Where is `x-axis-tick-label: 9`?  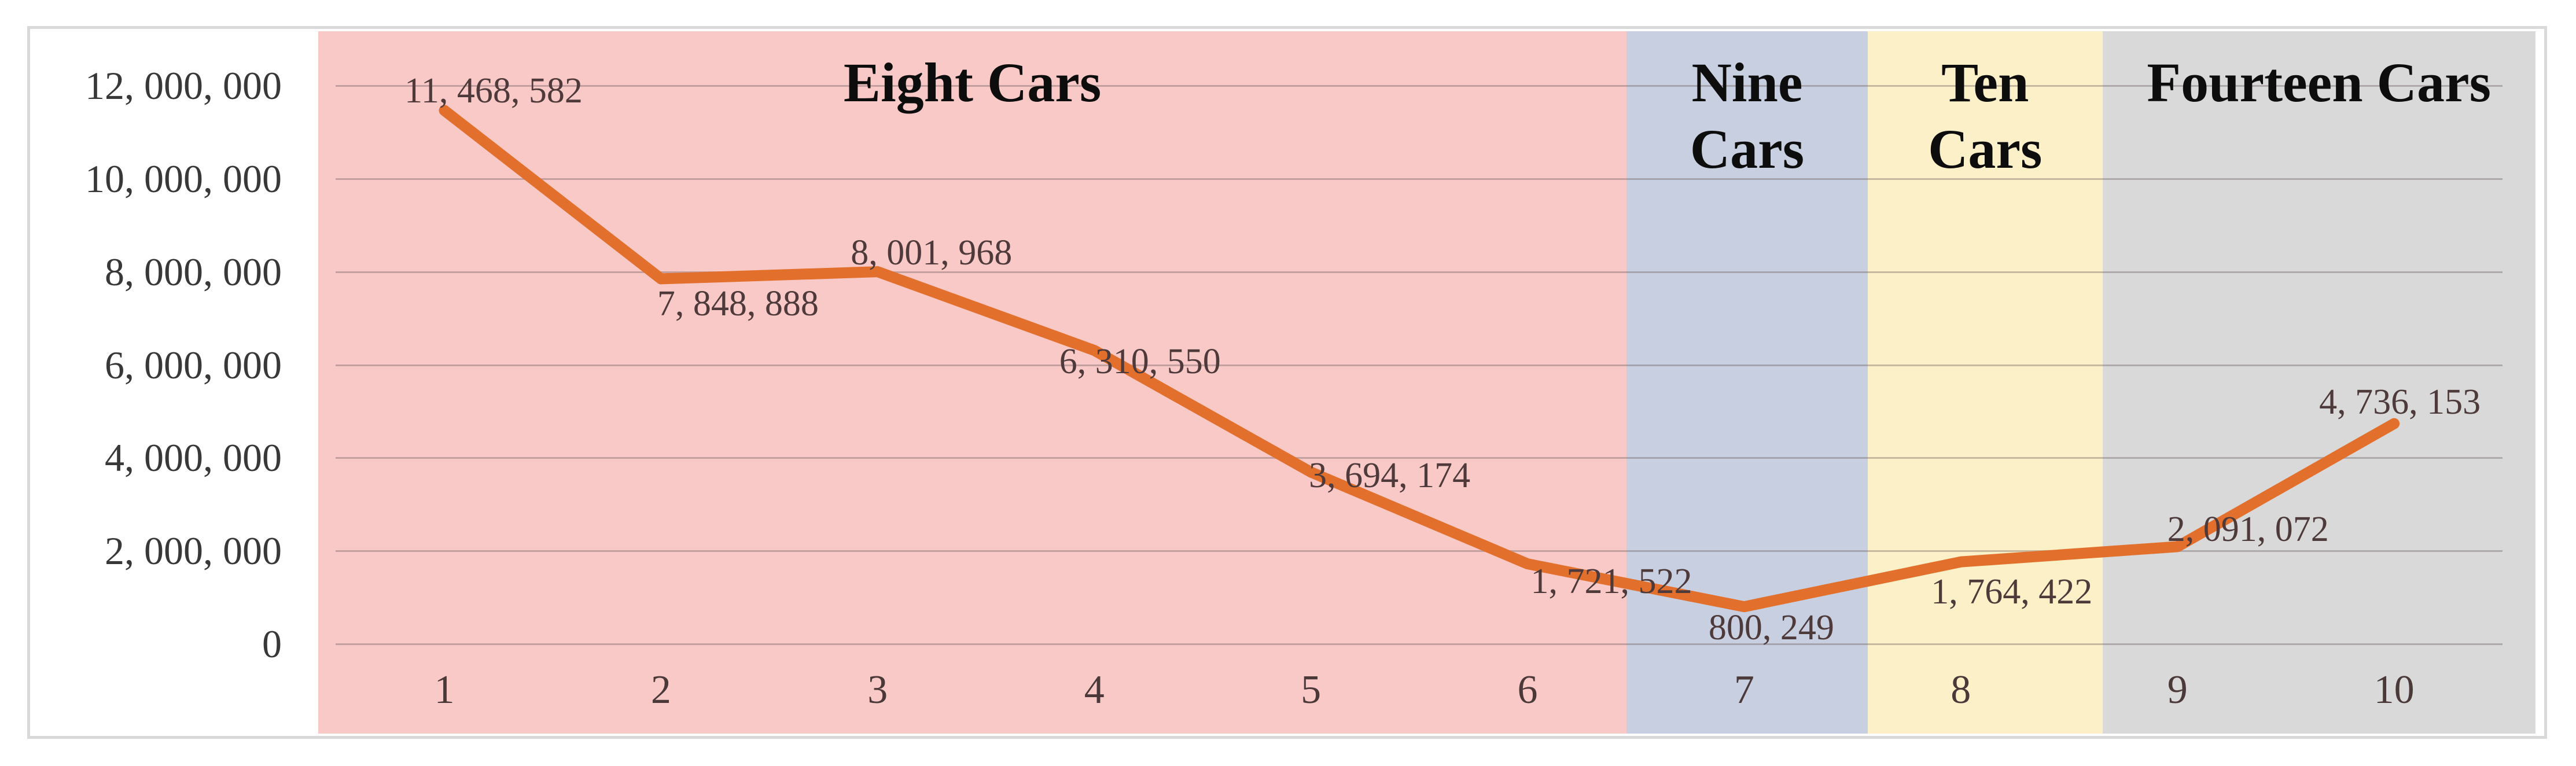 x-axis-tick-label: 9 is located at coordinates (2177, 690).